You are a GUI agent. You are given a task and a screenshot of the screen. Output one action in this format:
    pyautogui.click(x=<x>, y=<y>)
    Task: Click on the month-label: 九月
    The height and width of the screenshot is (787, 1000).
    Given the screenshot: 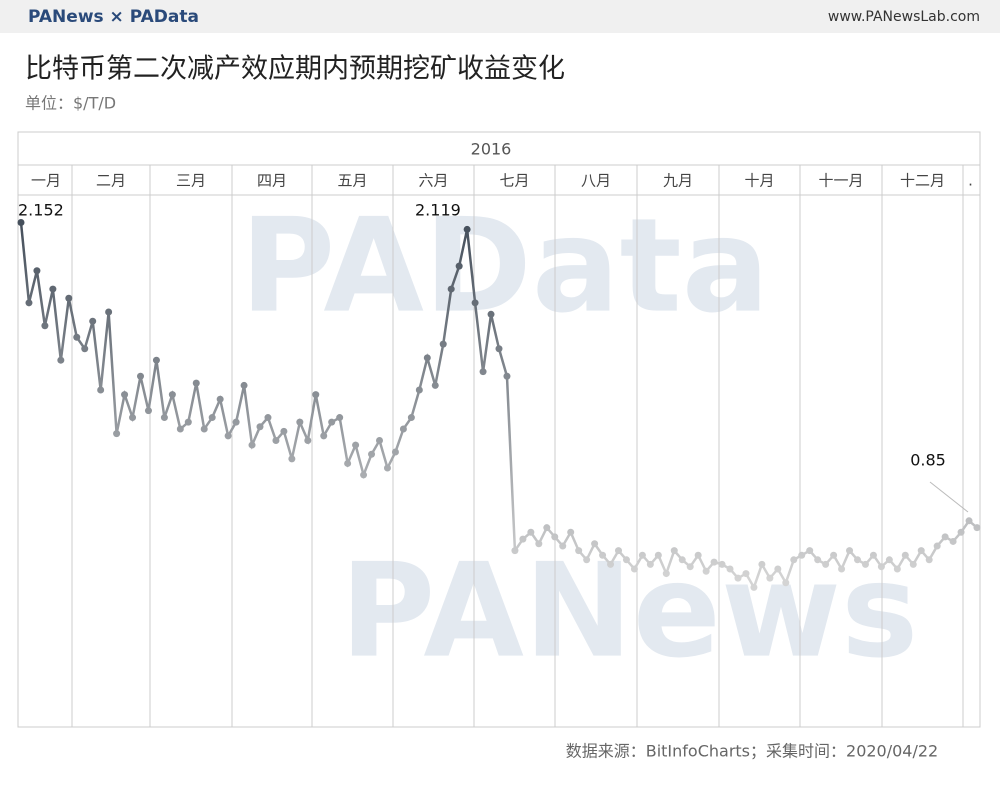 What is the action you would take?
    pyautogui.click(x=678, y=181)
    